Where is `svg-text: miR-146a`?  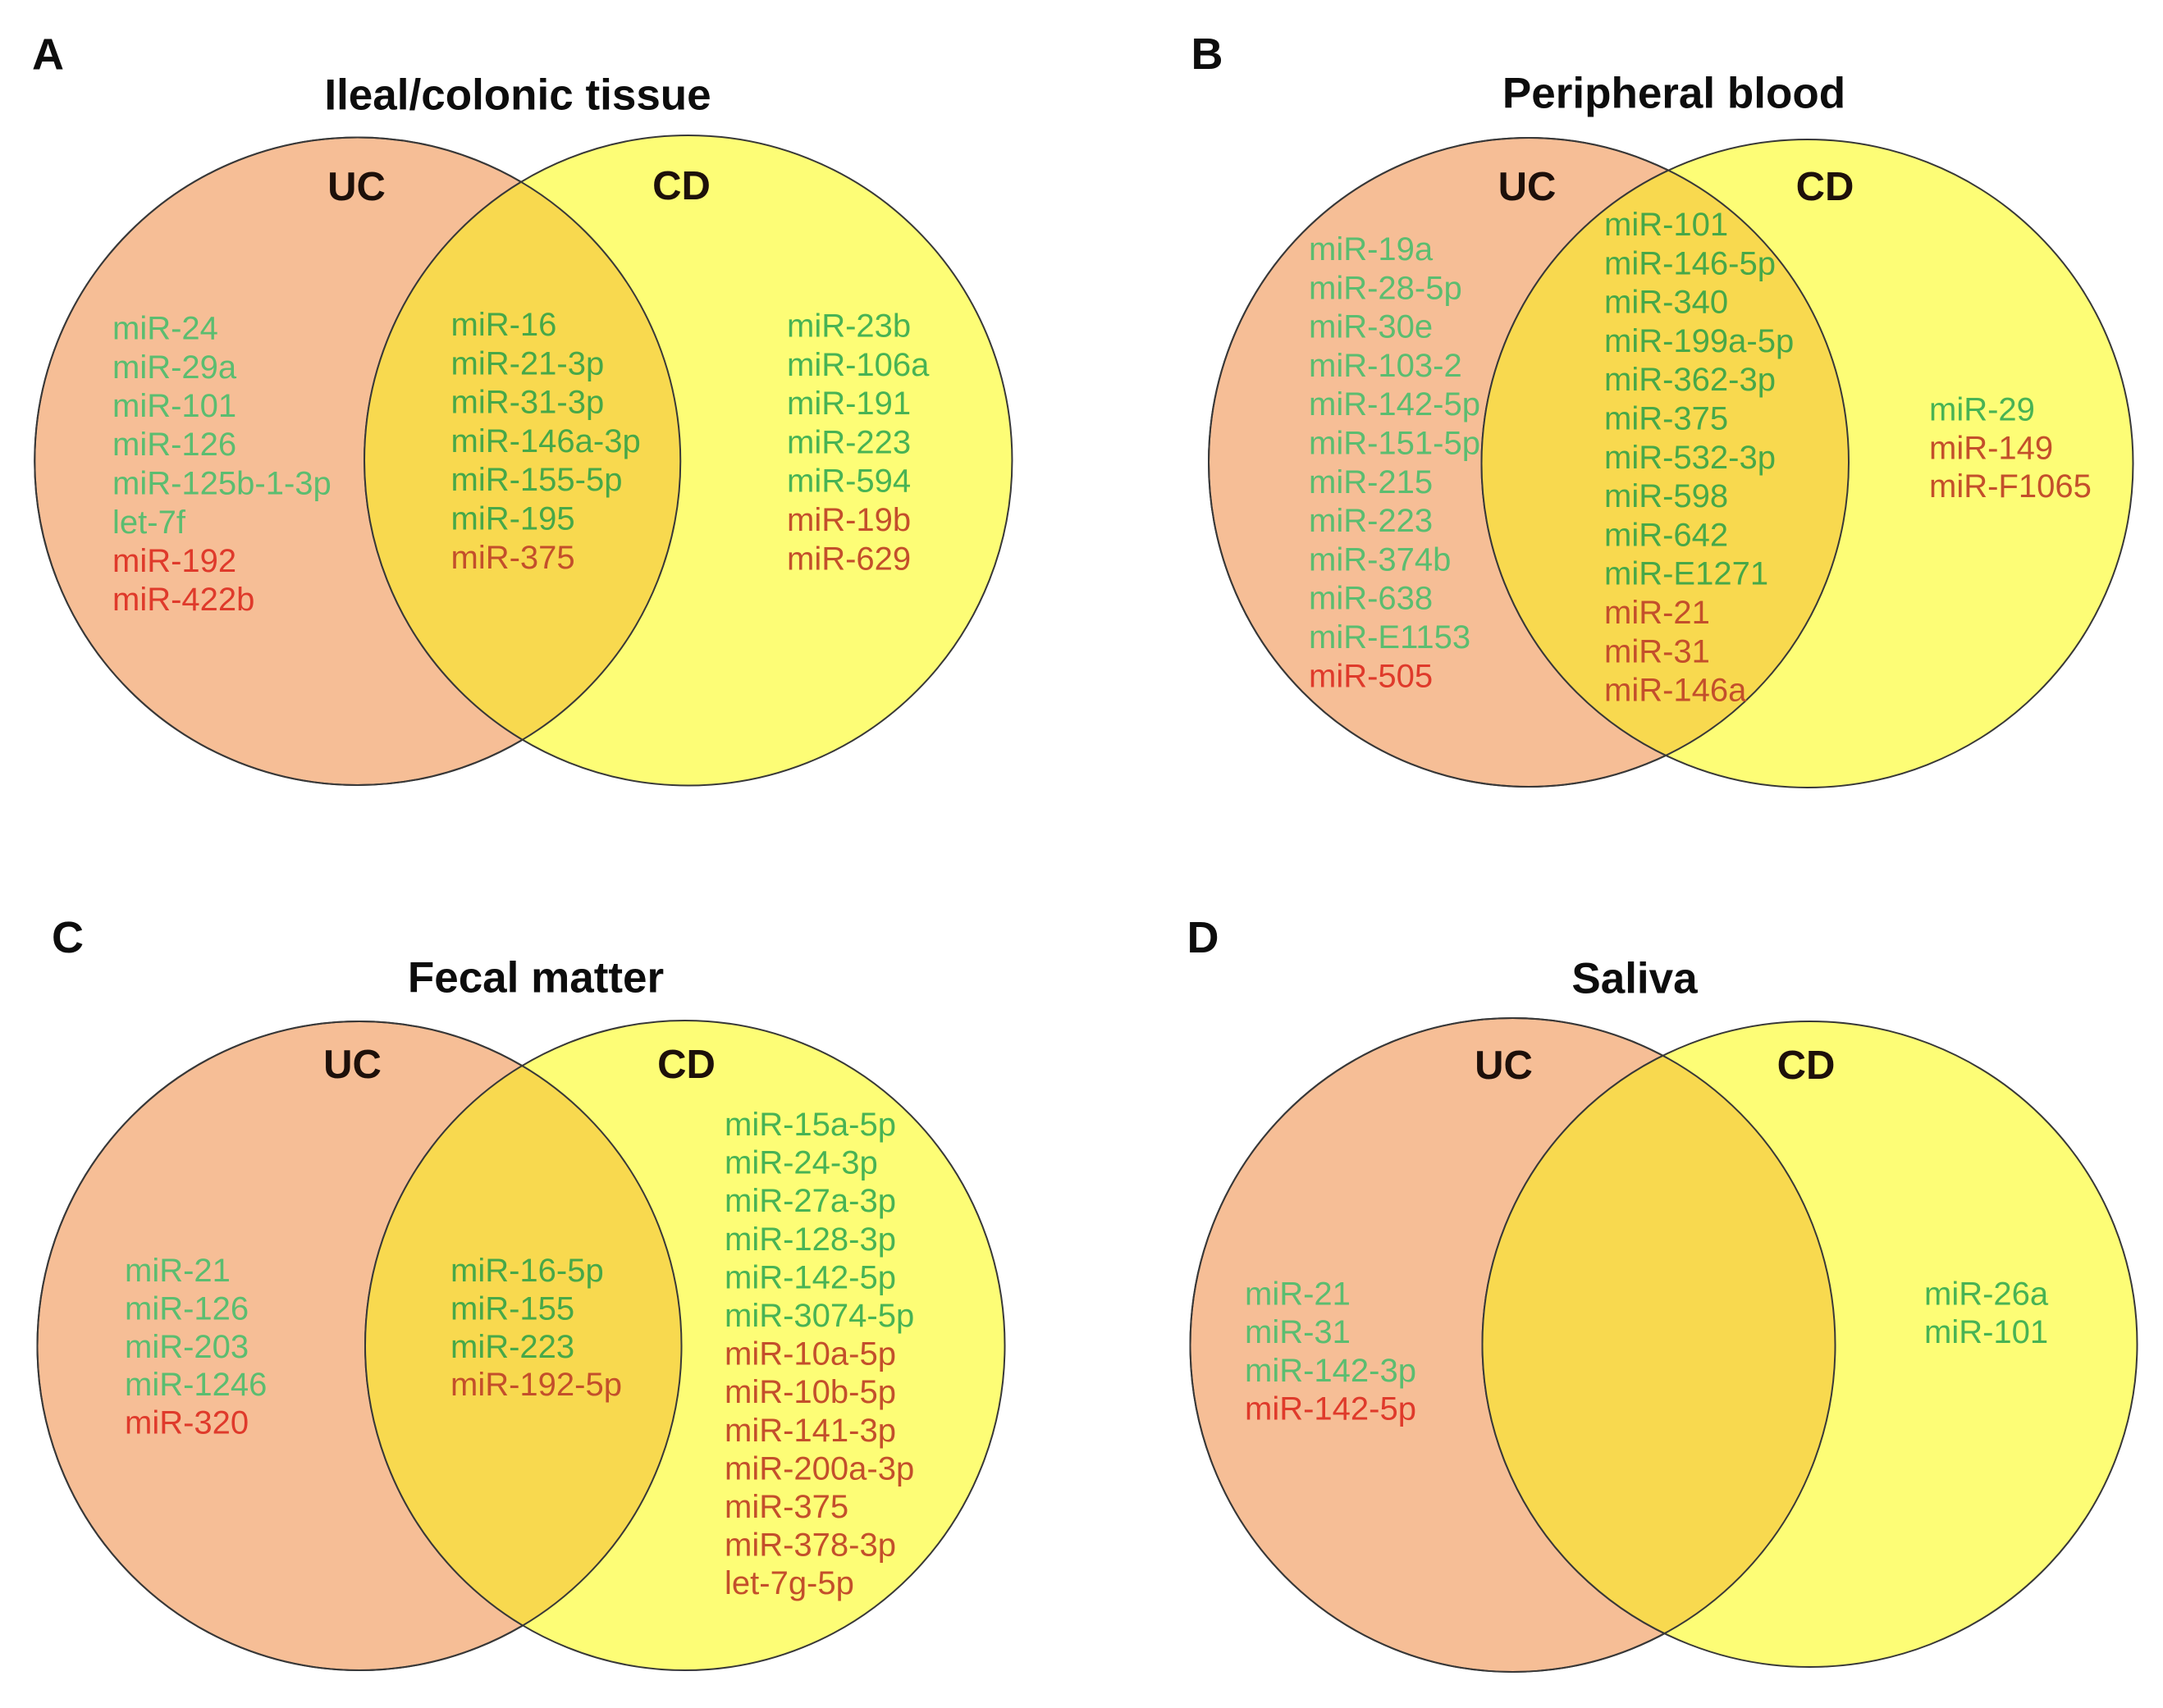
svg-text: miR-146a is located at coordinates (1676, 691).